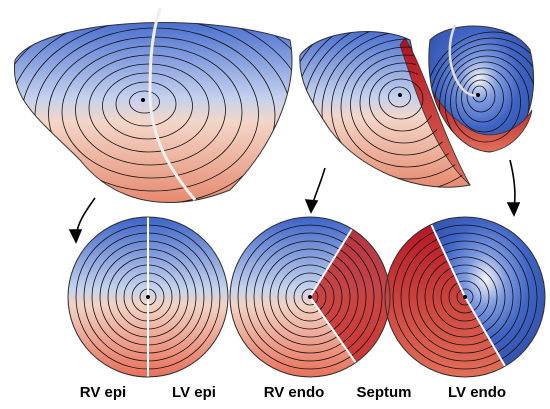  Describe the element at coordinates (383, 392) in the screenshot. I see `label: Septum` at that location.